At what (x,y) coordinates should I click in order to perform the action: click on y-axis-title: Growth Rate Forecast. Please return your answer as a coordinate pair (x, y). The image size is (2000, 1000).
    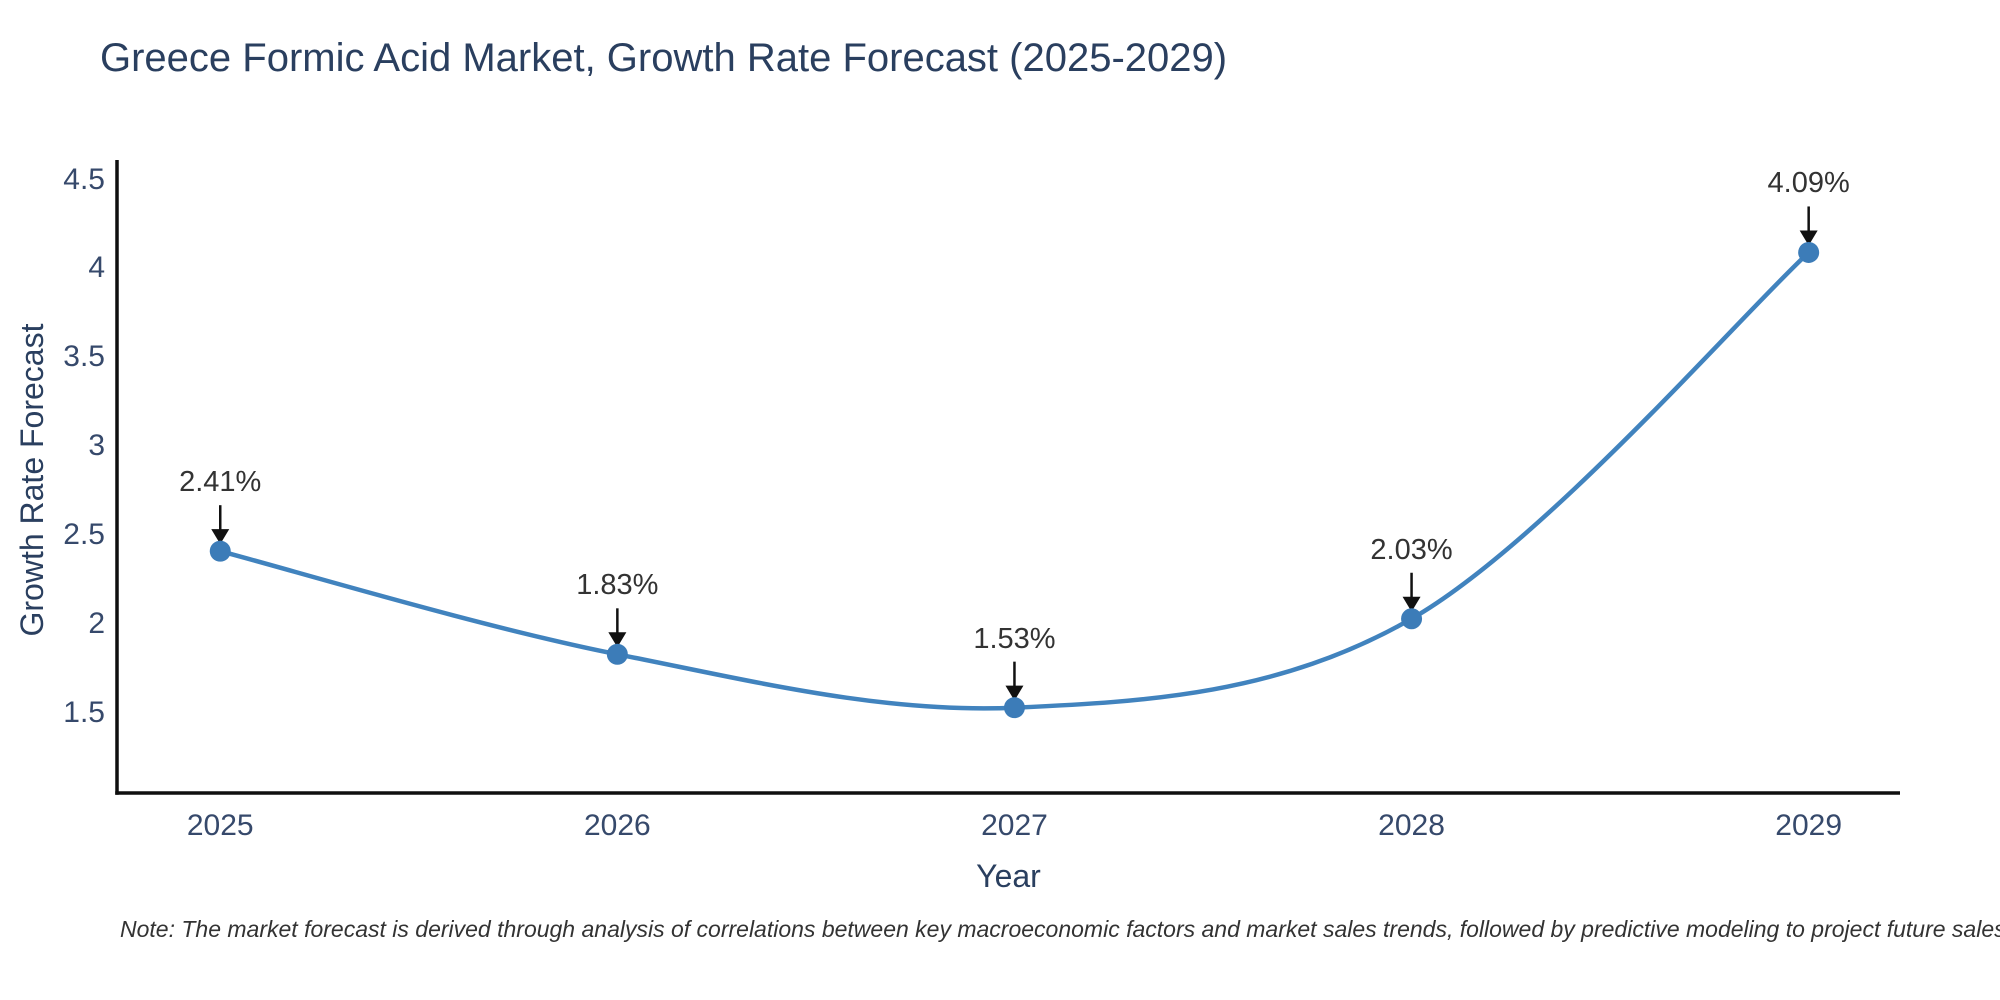
    Looking at the image, I should click on (32, 480).